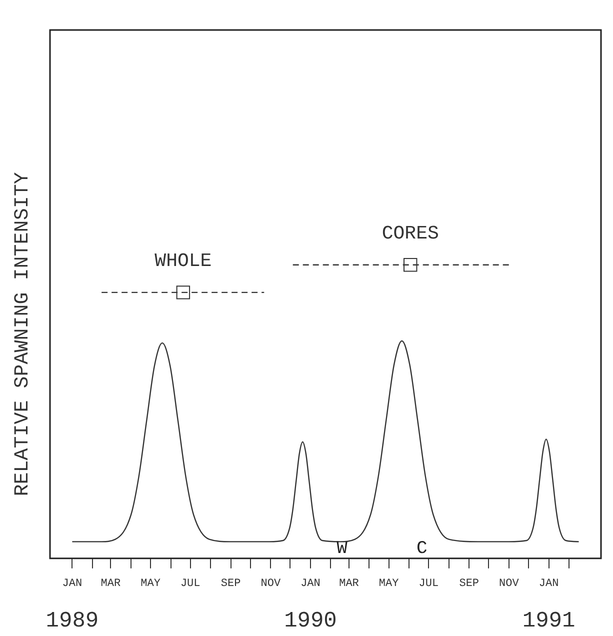  What do you see at coordinates (183, 261) in the screenshot?
I see `series-label: WHOLE` at bounding box center [183, 261].